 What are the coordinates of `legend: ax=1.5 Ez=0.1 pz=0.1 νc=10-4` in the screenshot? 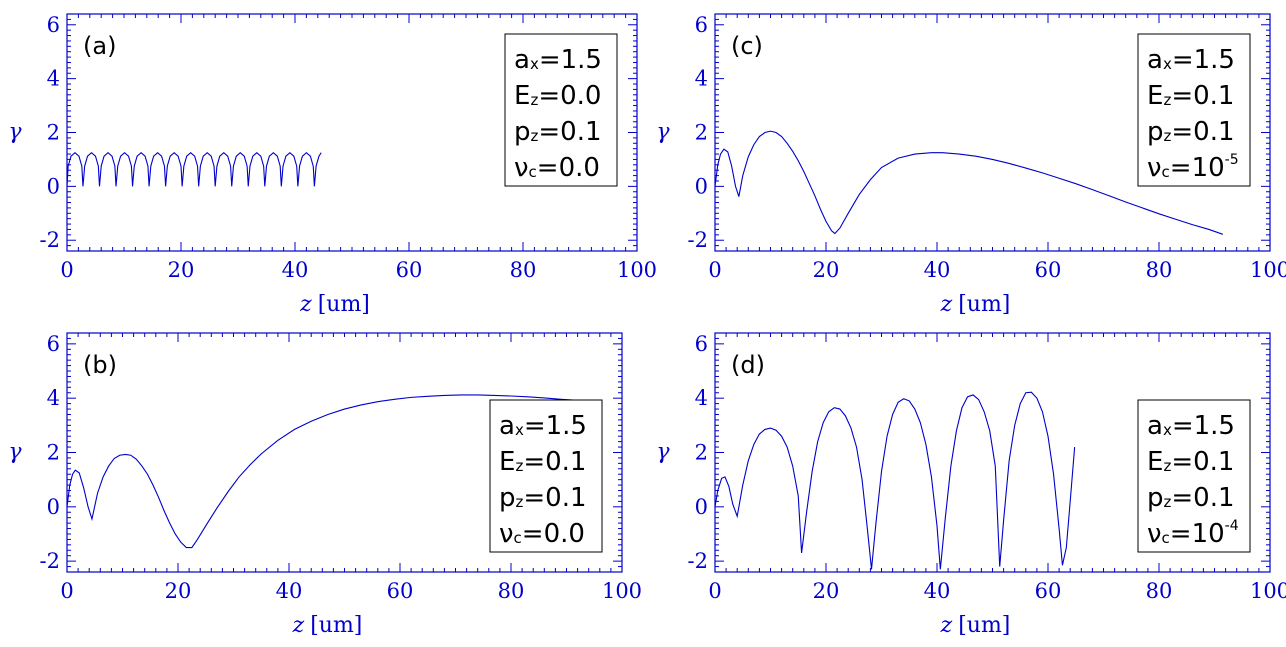 It's located at (1194, 476).